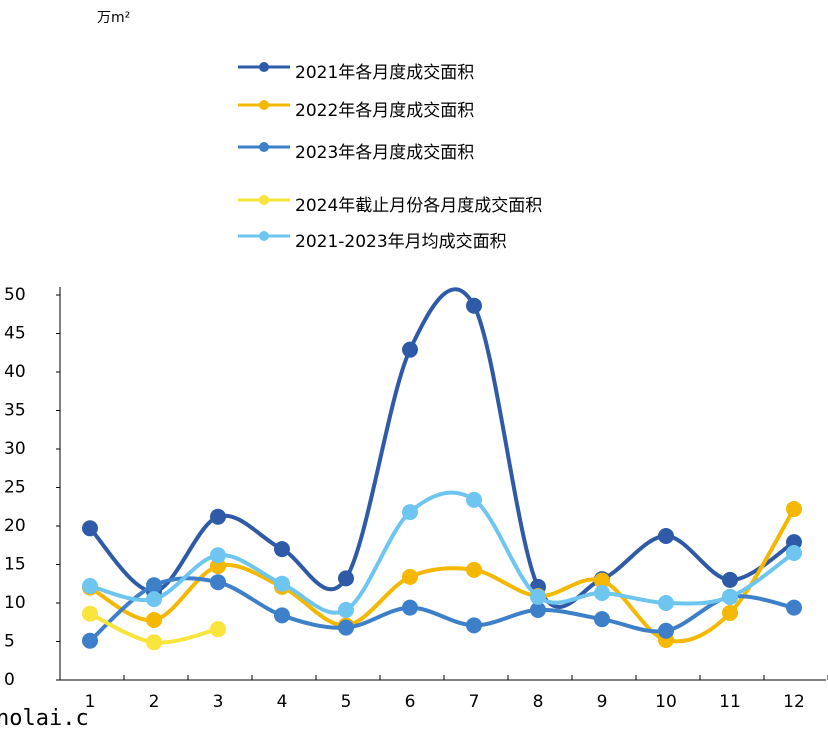 This screenshot has height=731, width=828. What do you see at coordinates (15, 449) in the screenshot?
I see `y-tick-label: 30` at bounding box center [15, 449].